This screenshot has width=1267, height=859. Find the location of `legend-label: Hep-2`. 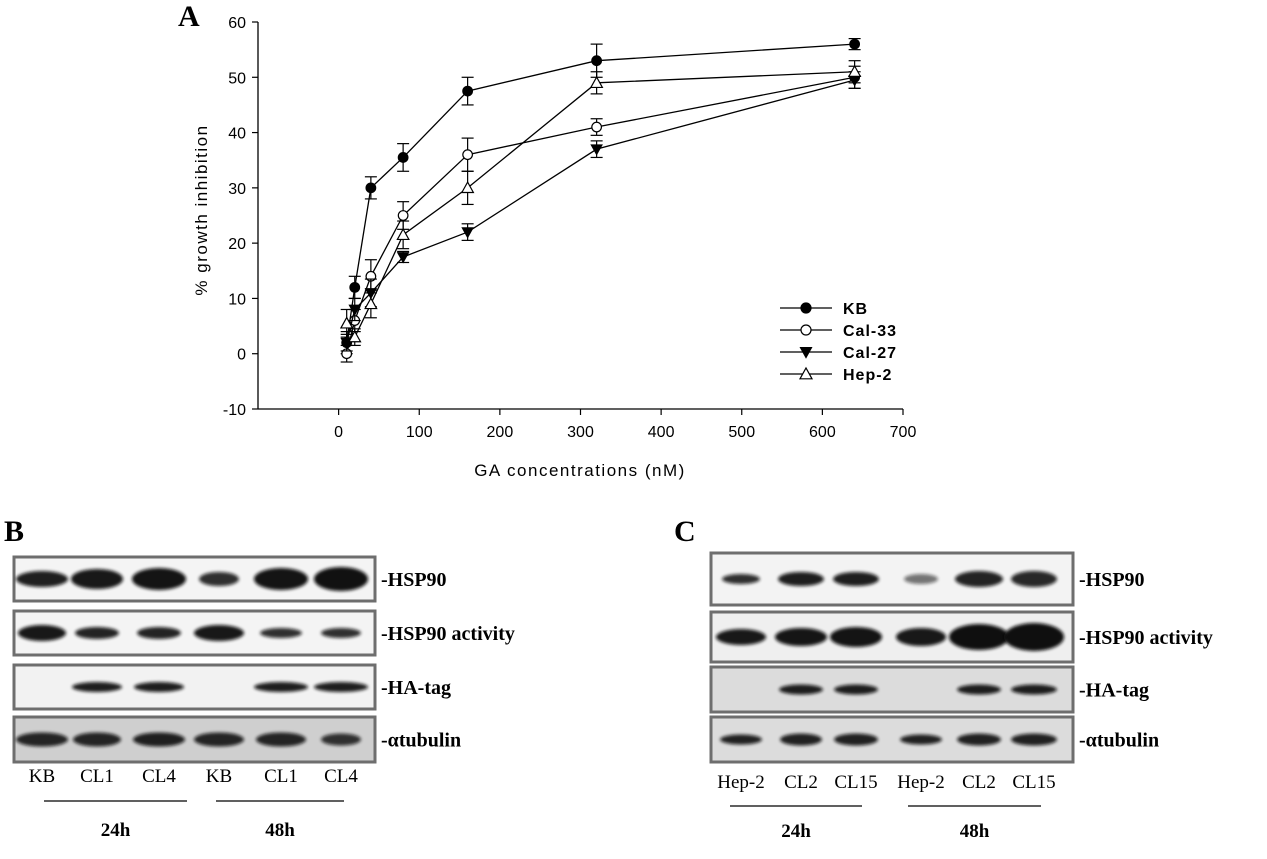

legend-label: Hep-2 is located at coordinates (867, 375).